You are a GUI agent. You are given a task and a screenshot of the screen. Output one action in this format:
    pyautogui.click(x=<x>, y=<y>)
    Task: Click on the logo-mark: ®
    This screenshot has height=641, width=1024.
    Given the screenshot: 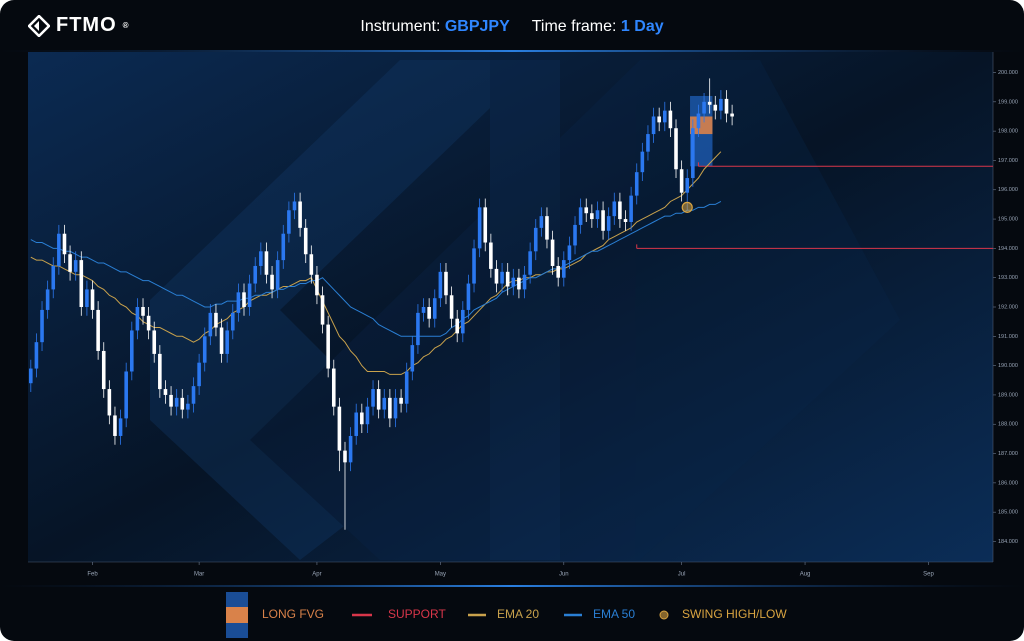 What is the action you would take?
    pyautogui.click(x=126, y=25)
    